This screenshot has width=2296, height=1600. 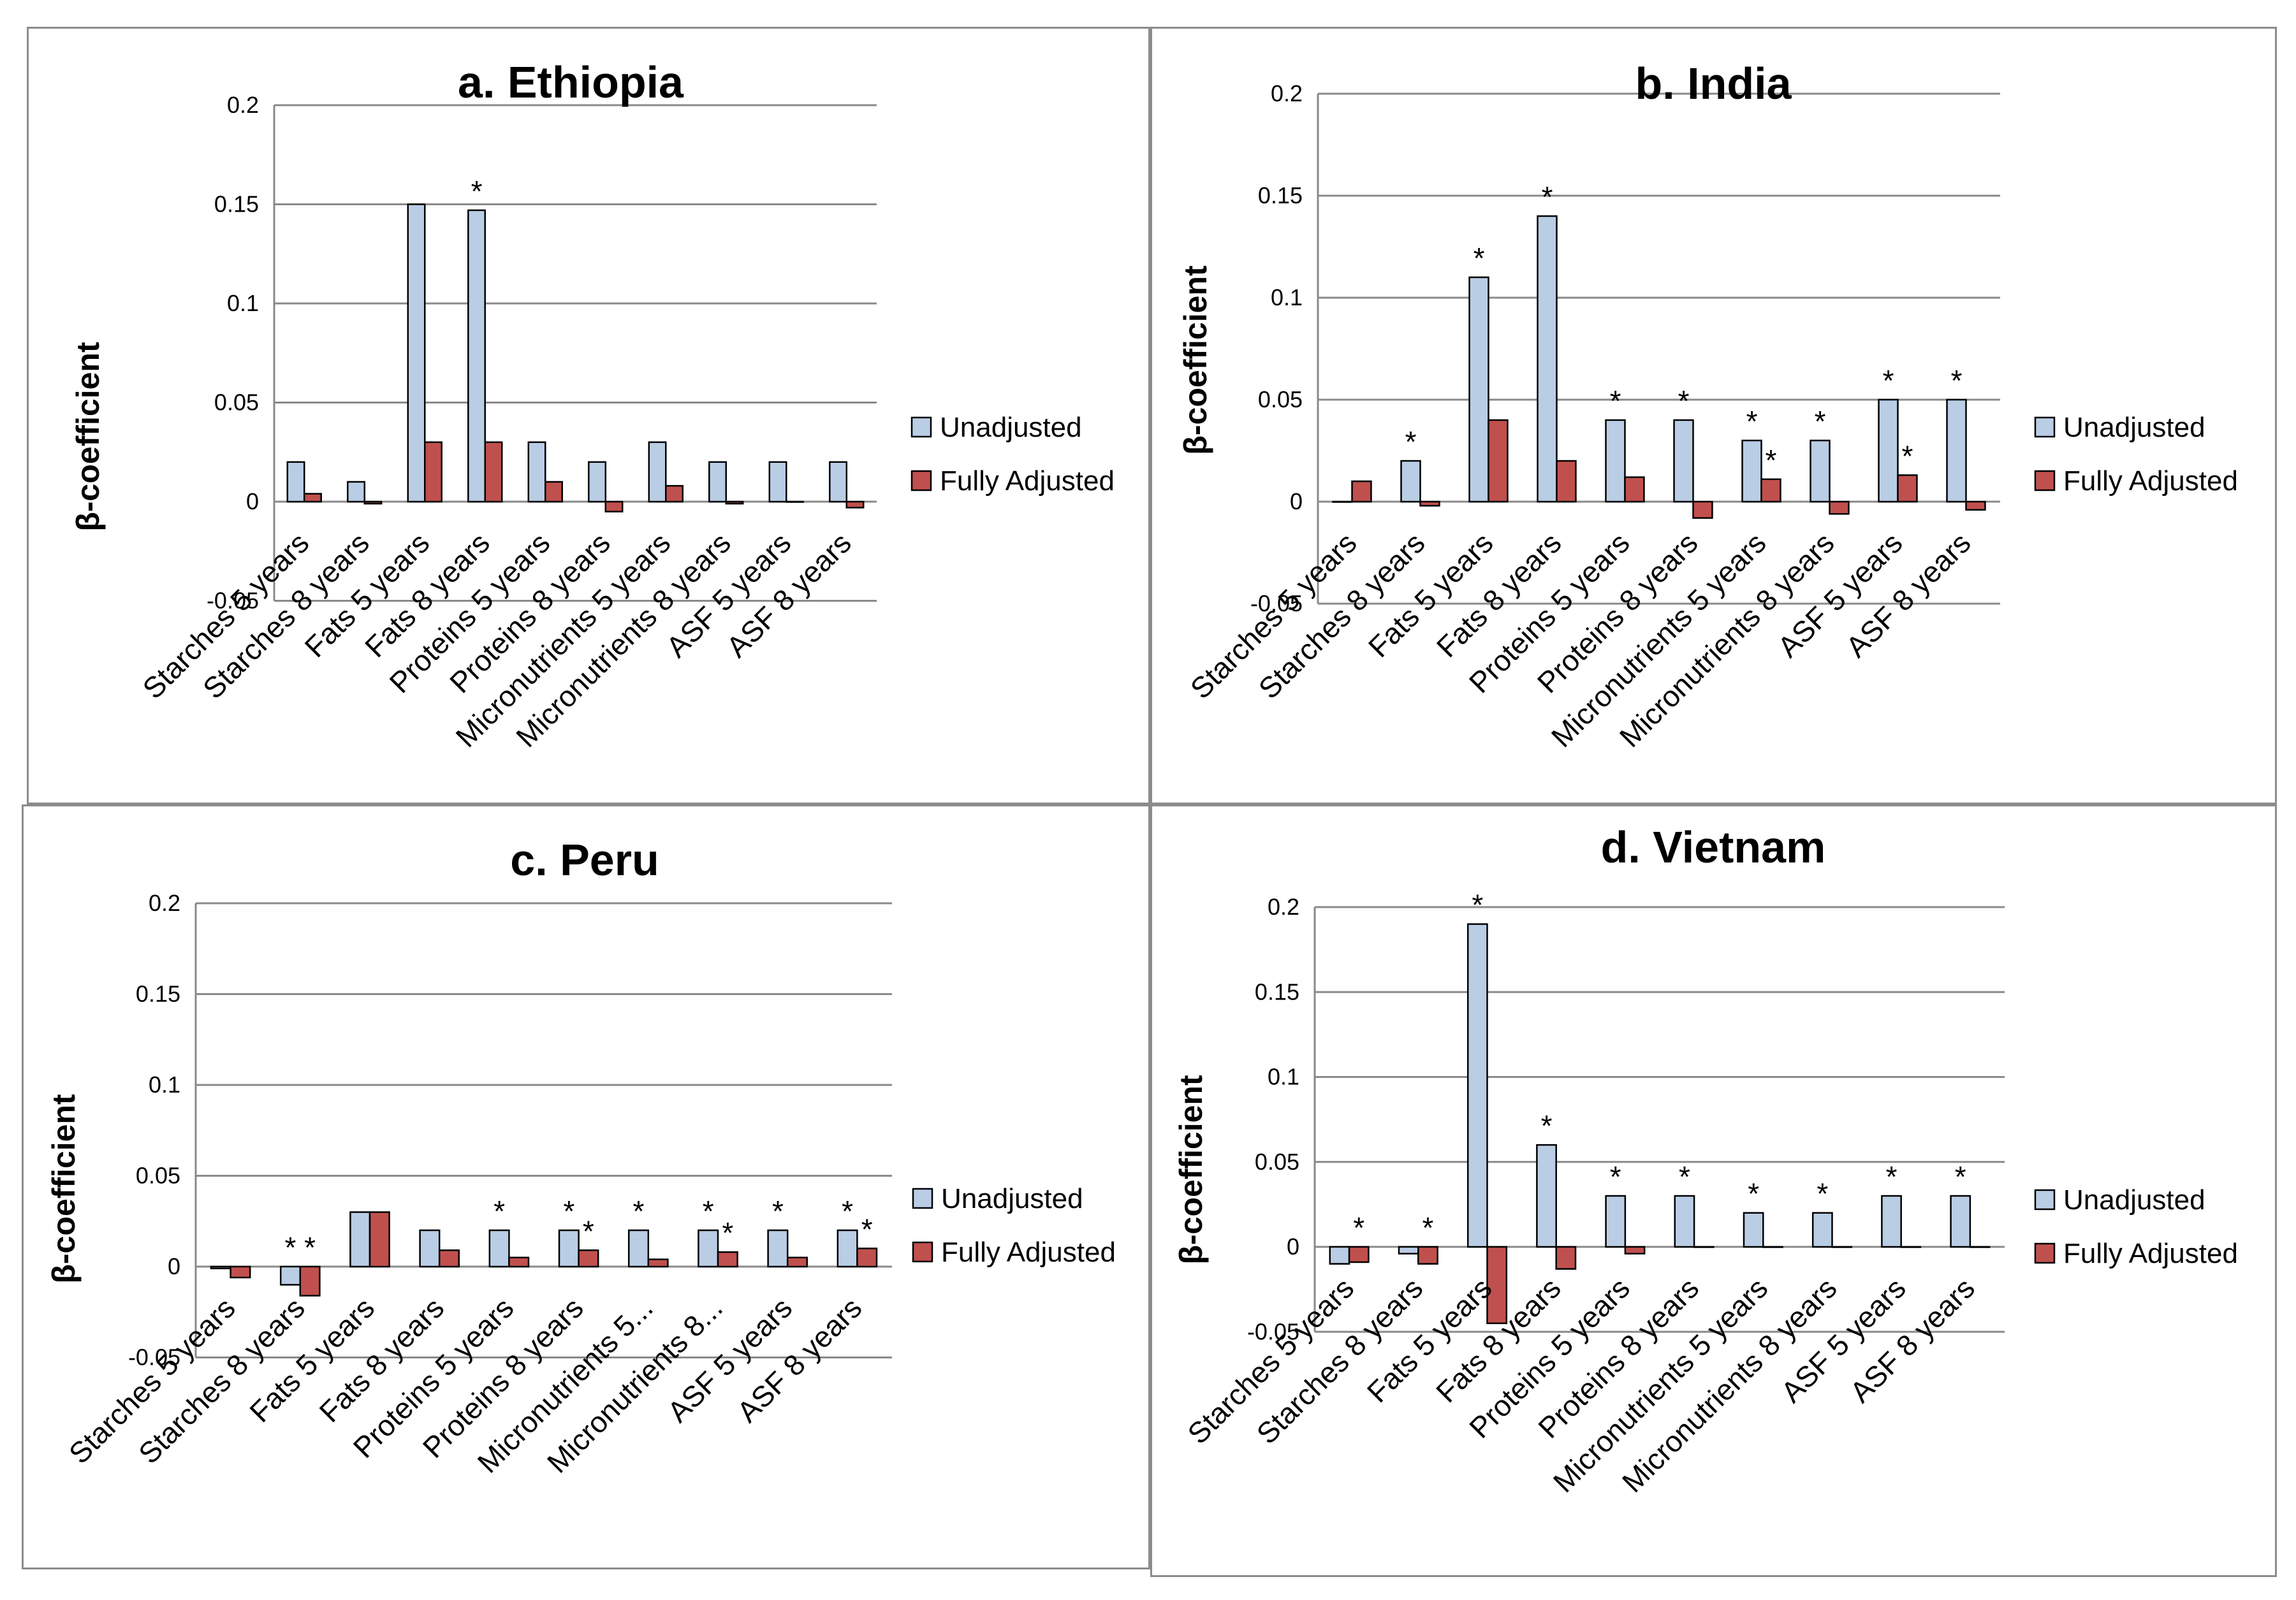 What do you see at coordinates (174, 1266) in the screenshot?
I see `c2-y-tick-label: 0` at bounding box center [174, 1266].